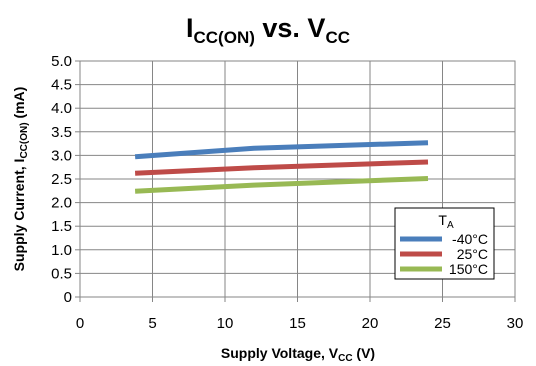  I want to click on legend-title: TA, so click(446, 221).